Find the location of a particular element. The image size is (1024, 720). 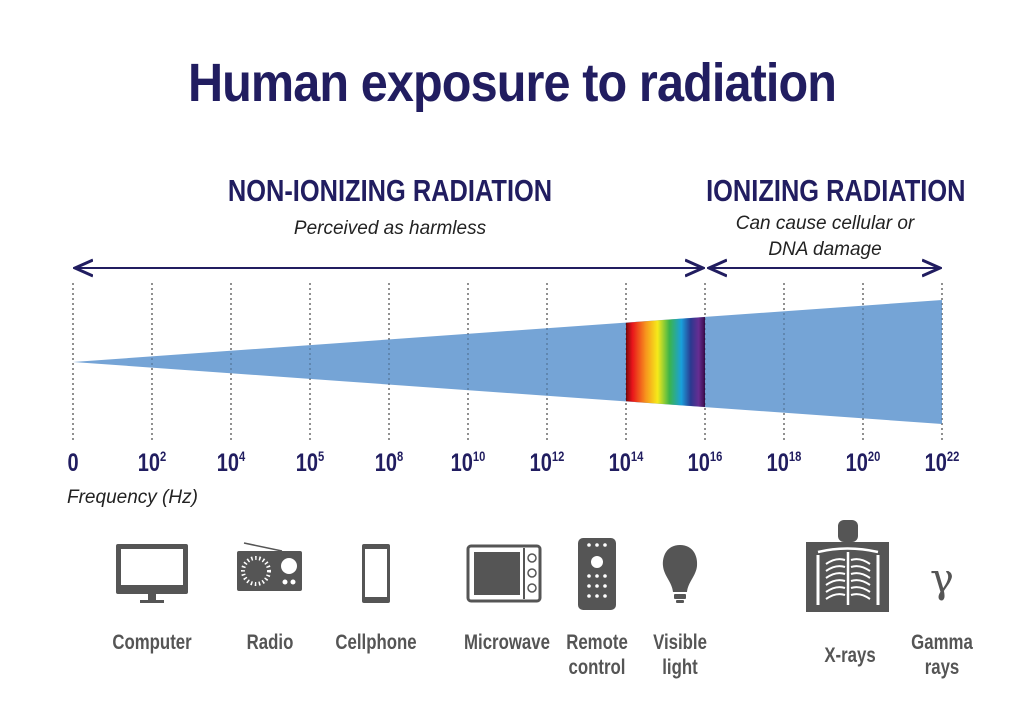

tick-label: 10⁵ is located at coordinates (310, 463).